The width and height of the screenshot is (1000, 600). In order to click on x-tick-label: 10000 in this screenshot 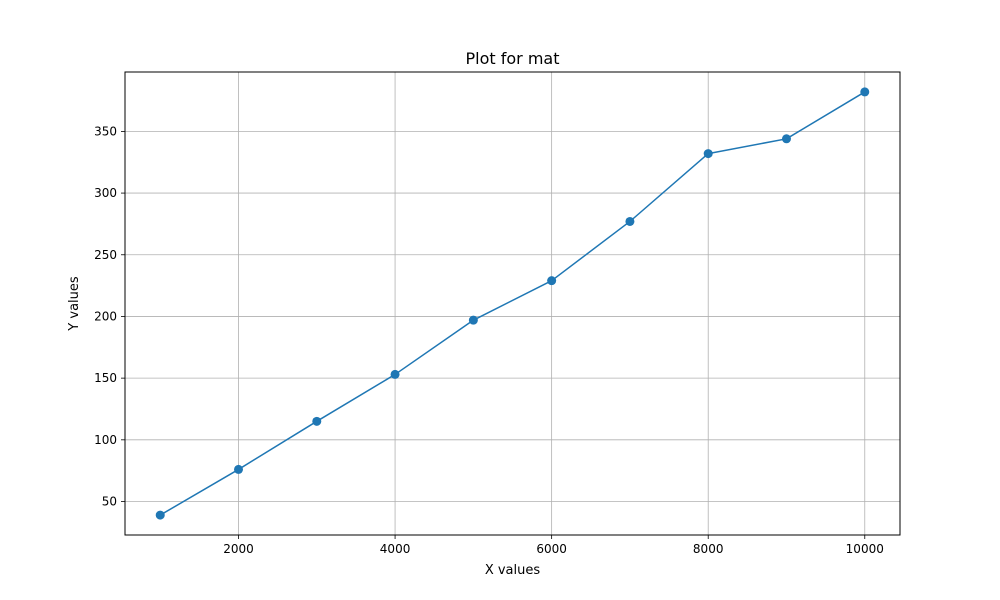, I will do `click(865, 549)`.